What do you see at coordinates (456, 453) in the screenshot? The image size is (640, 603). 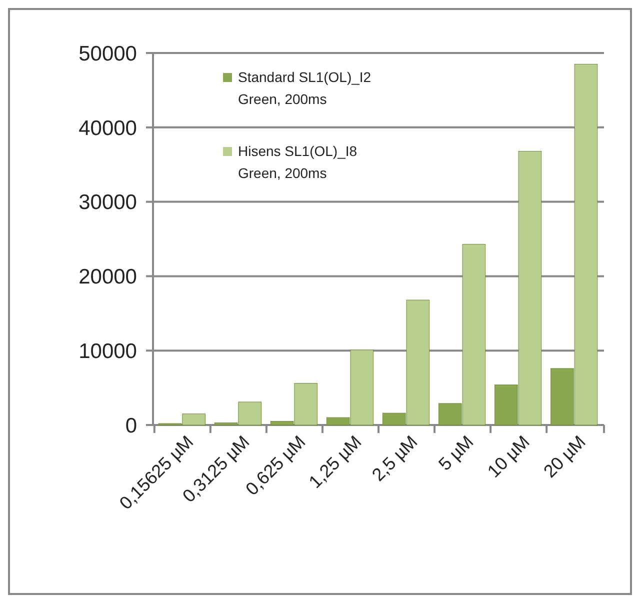 I see `x-tick-label: 5 µM` at bounding box center [456, 453].